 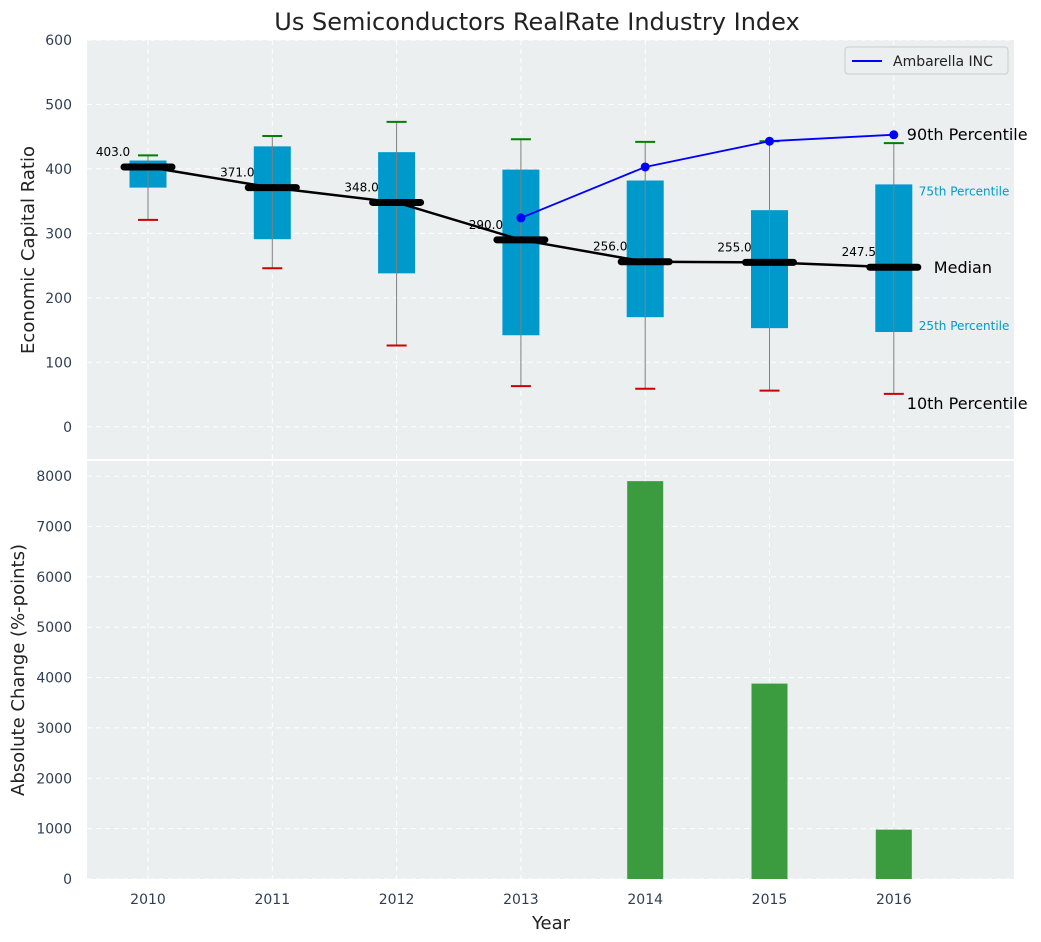 What do you see at coordinates (769, 781) in the screenshot?
I see `bar-2015` at bounding box center [769, 781].